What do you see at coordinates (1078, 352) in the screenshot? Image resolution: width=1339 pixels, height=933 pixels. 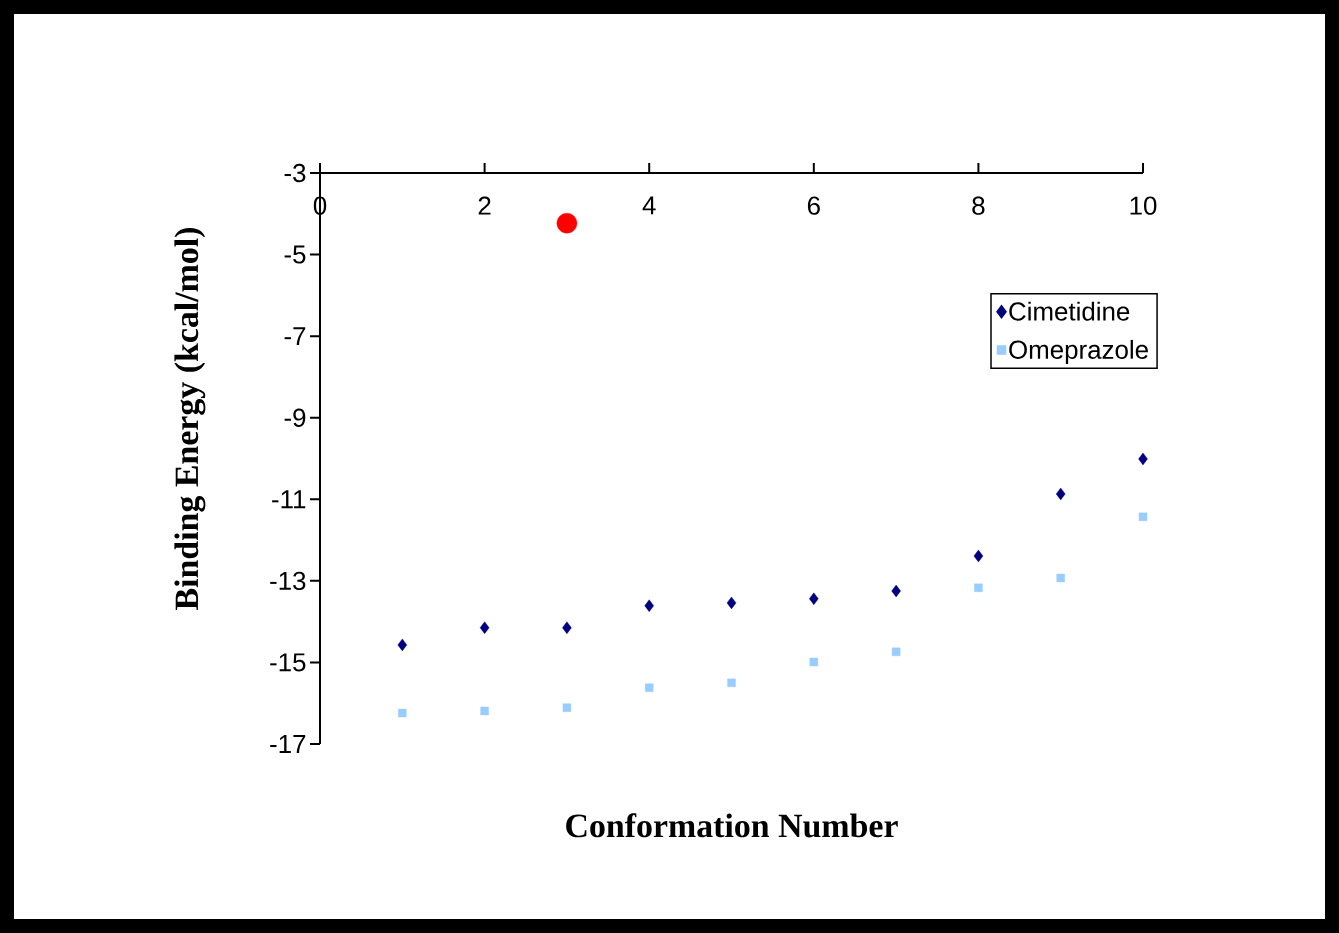 I see `legend-label: Omeprazole` at bounding box center [1078, 352].